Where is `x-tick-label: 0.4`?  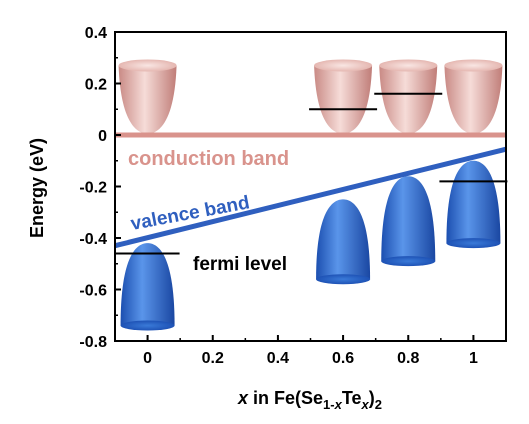
x-tick-label: 0.4 is located at coordinates (278, 358).